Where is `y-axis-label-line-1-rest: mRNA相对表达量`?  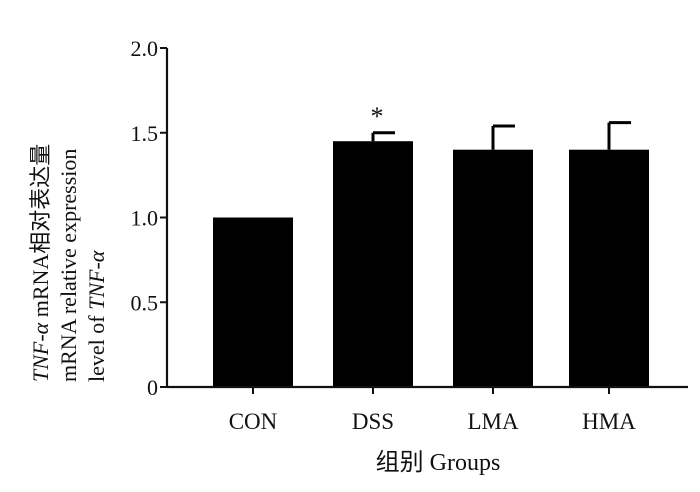 y-axis-label-line-1-rest: mRNA相对表达量 is located at coordinates (40, 233).